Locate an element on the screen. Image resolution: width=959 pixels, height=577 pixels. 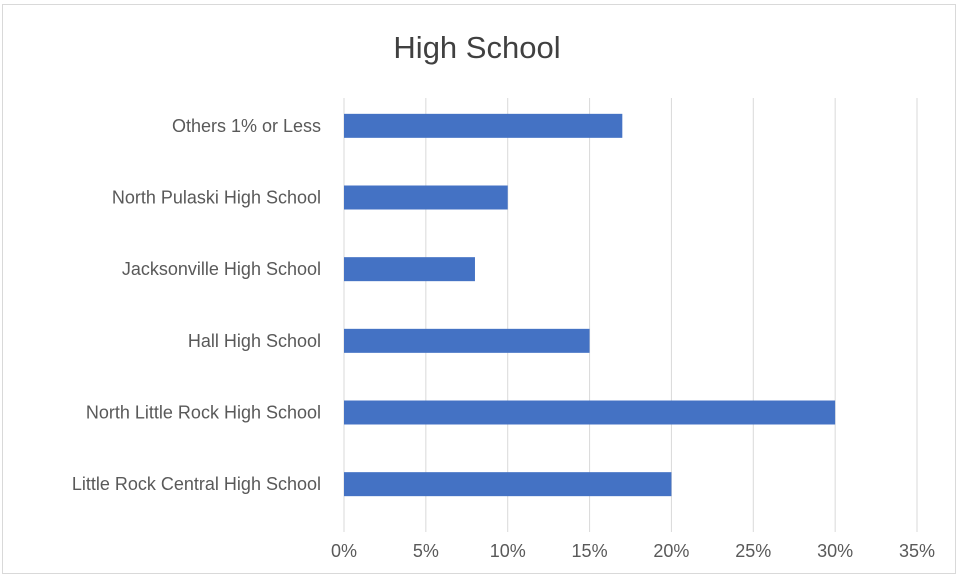
x-tick-label: 0% is located at coordinates (344, 551).